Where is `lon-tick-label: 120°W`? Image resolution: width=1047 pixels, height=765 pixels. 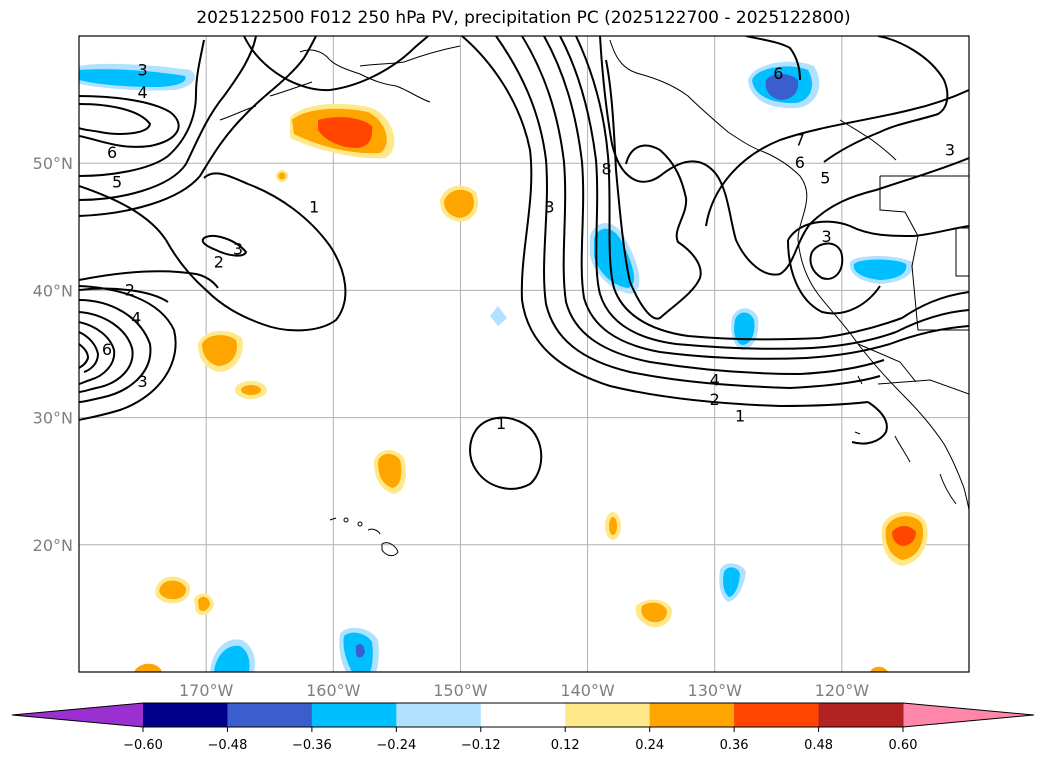
lon-tick-label: 120°W is located at coordinates (842, 690).